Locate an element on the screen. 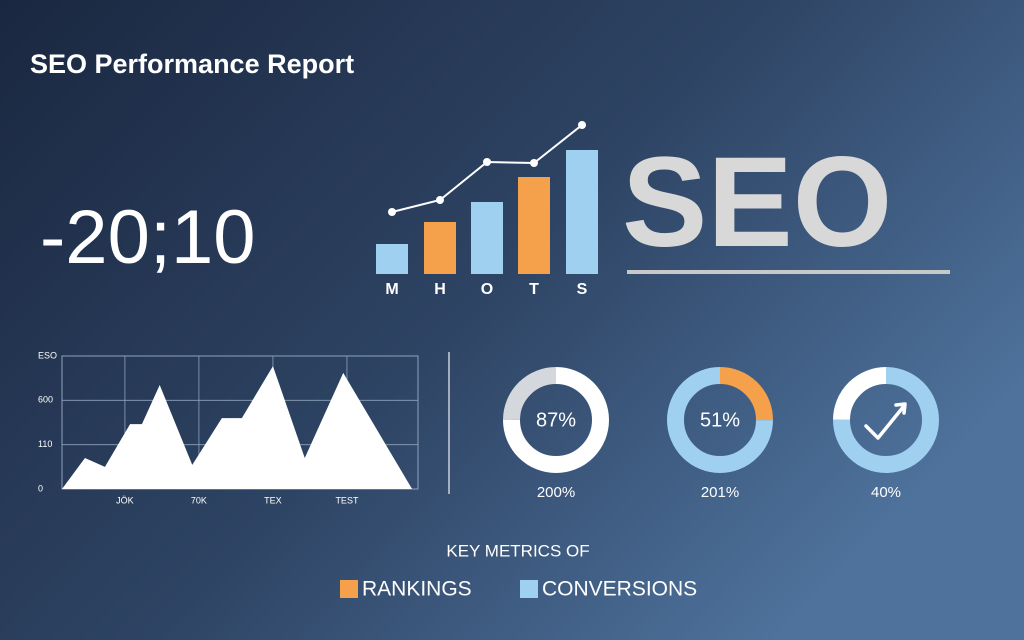  donut-caption: 200% is located at coordinates (556, 492).